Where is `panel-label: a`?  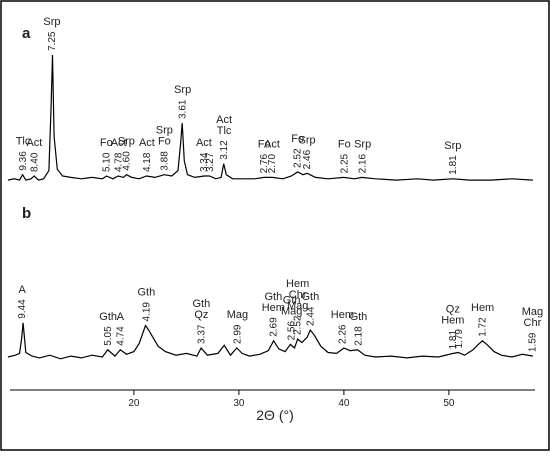
panel-label: a is located at coordinates (26, 33).